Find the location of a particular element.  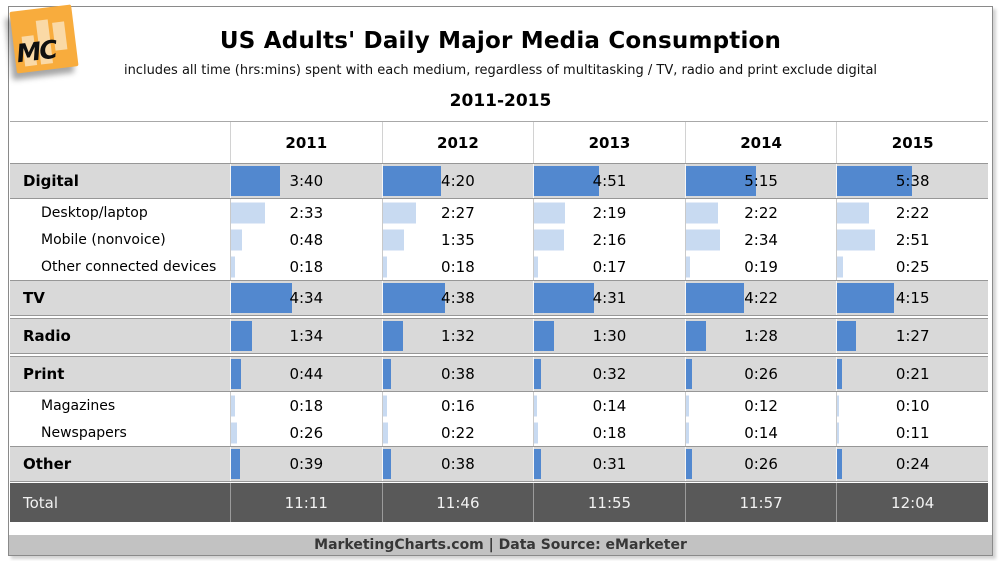

value-cell: 1:27 is located at coordinates (912, 336).